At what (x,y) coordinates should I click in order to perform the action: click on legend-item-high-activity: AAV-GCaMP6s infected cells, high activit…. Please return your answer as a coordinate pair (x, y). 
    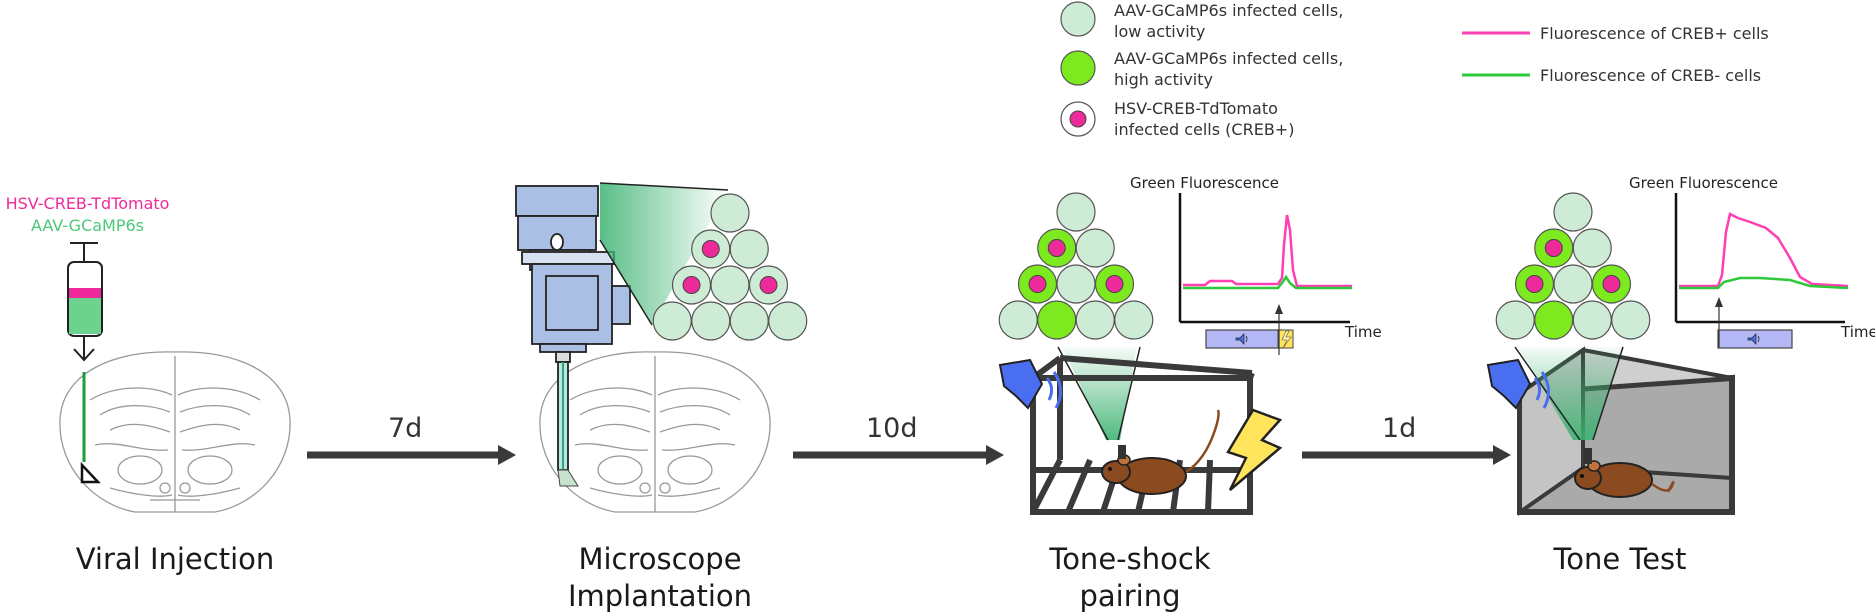
    Looking at the image, I should click on (1228, 69).